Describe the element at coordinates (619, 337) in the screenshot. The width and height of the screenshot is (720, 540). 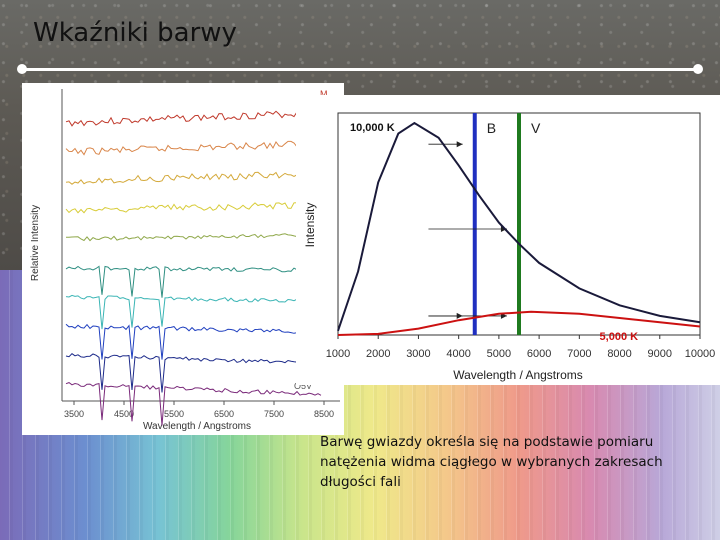
I see `series-label: 5,000 K` at that location.